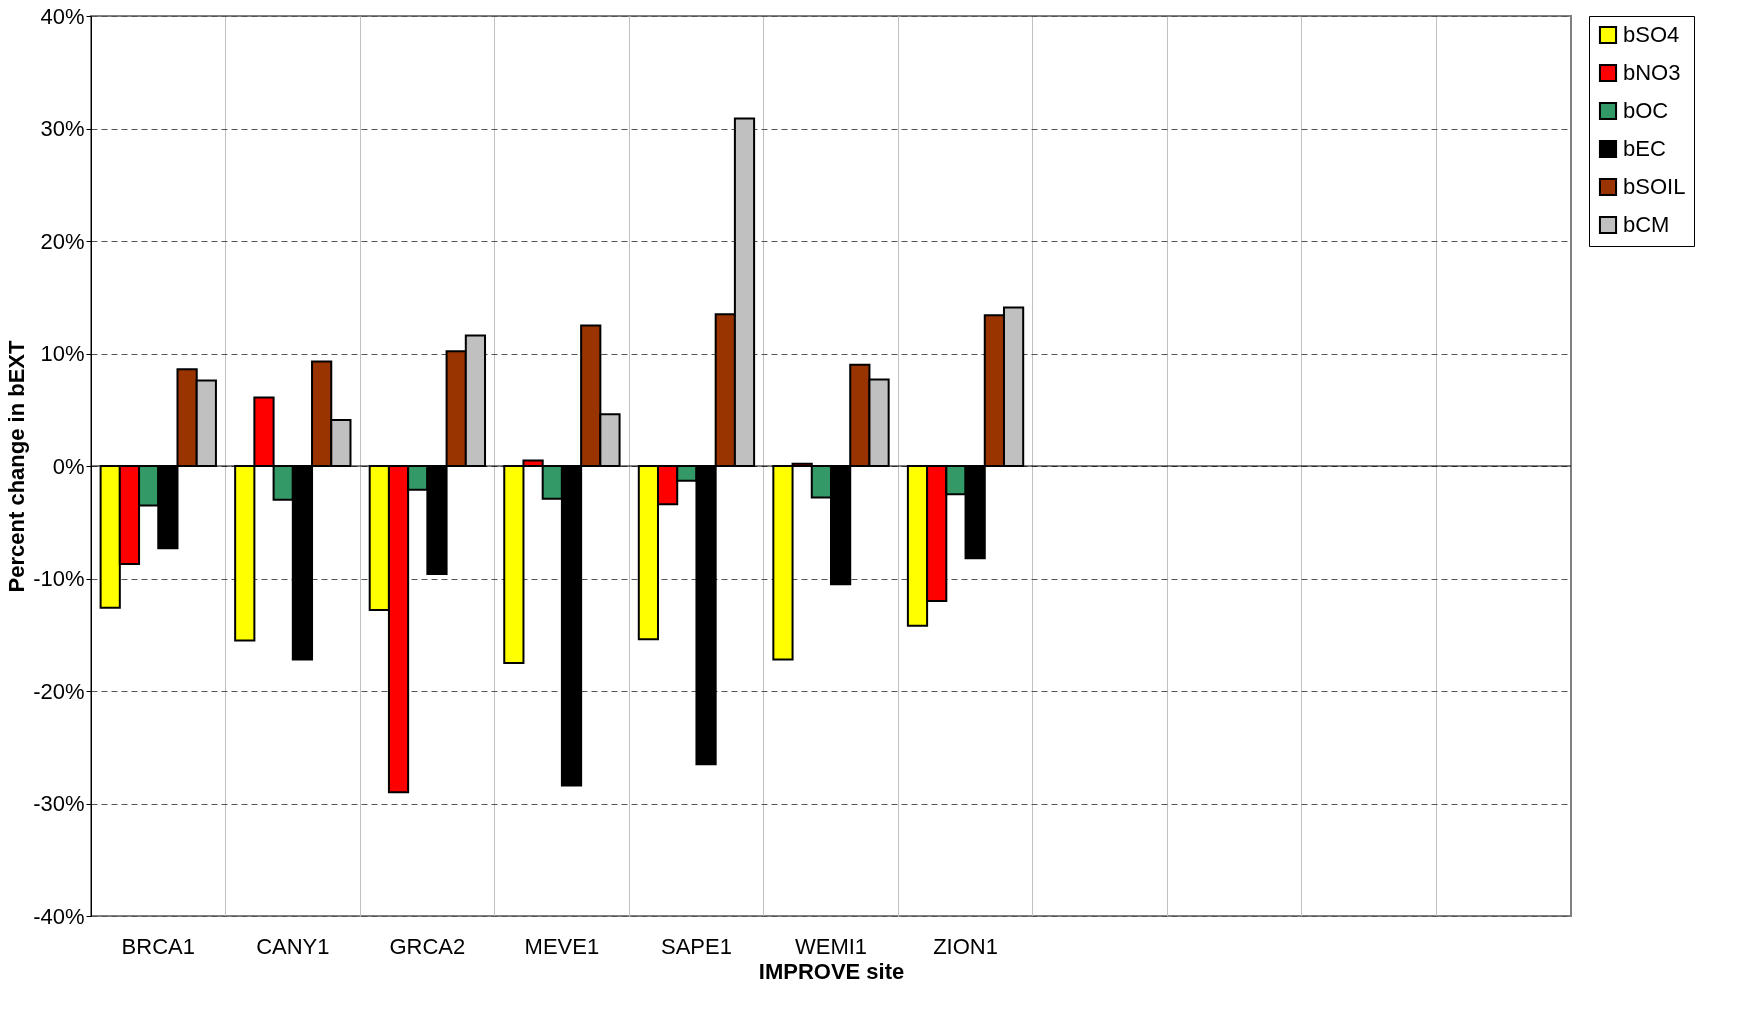 This screenshot has width=1760, height=1022. Describe the element at coordinates (1654, 186) in the screenshot. I see `legend-label: bSOIL` at that location.